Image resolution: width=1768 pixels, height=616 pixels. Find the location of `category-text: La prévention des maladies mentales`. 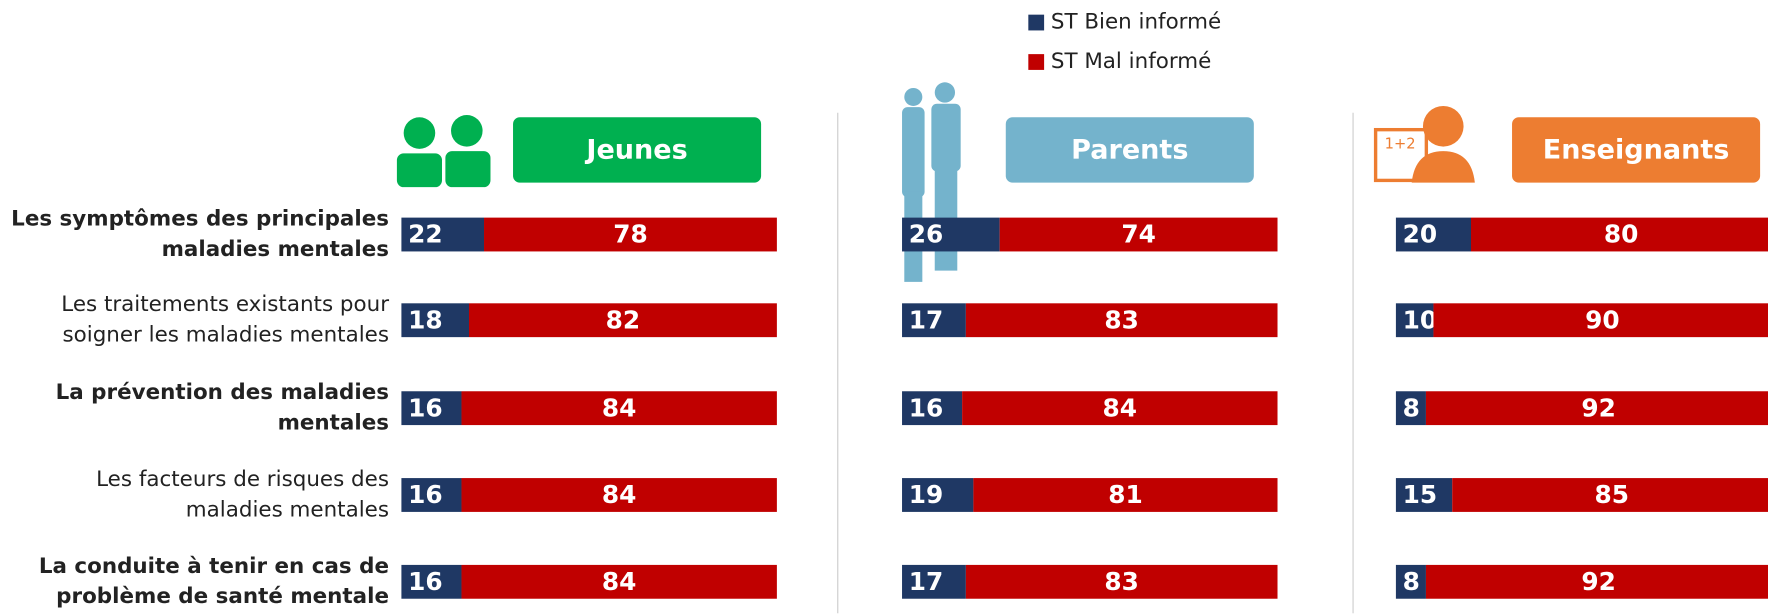

category-text: La prévention des maladies mentales is located at coordinates (222, 407).